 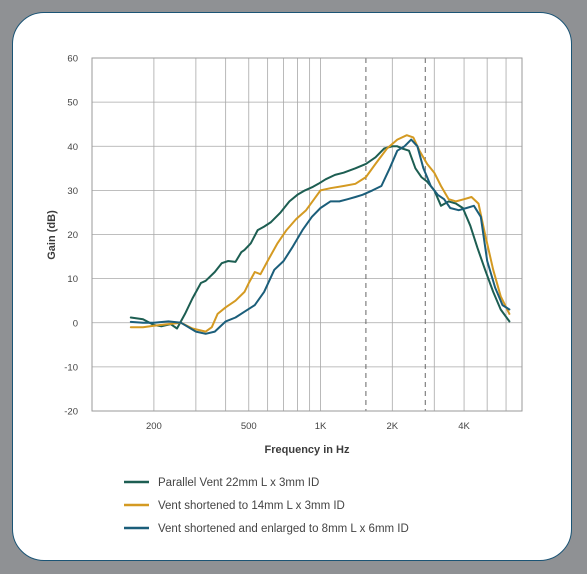 What do you see at coordinates (72, 59) in the screenshot?
I see `y-tick-label: 60` at bounding box center [72, 59].